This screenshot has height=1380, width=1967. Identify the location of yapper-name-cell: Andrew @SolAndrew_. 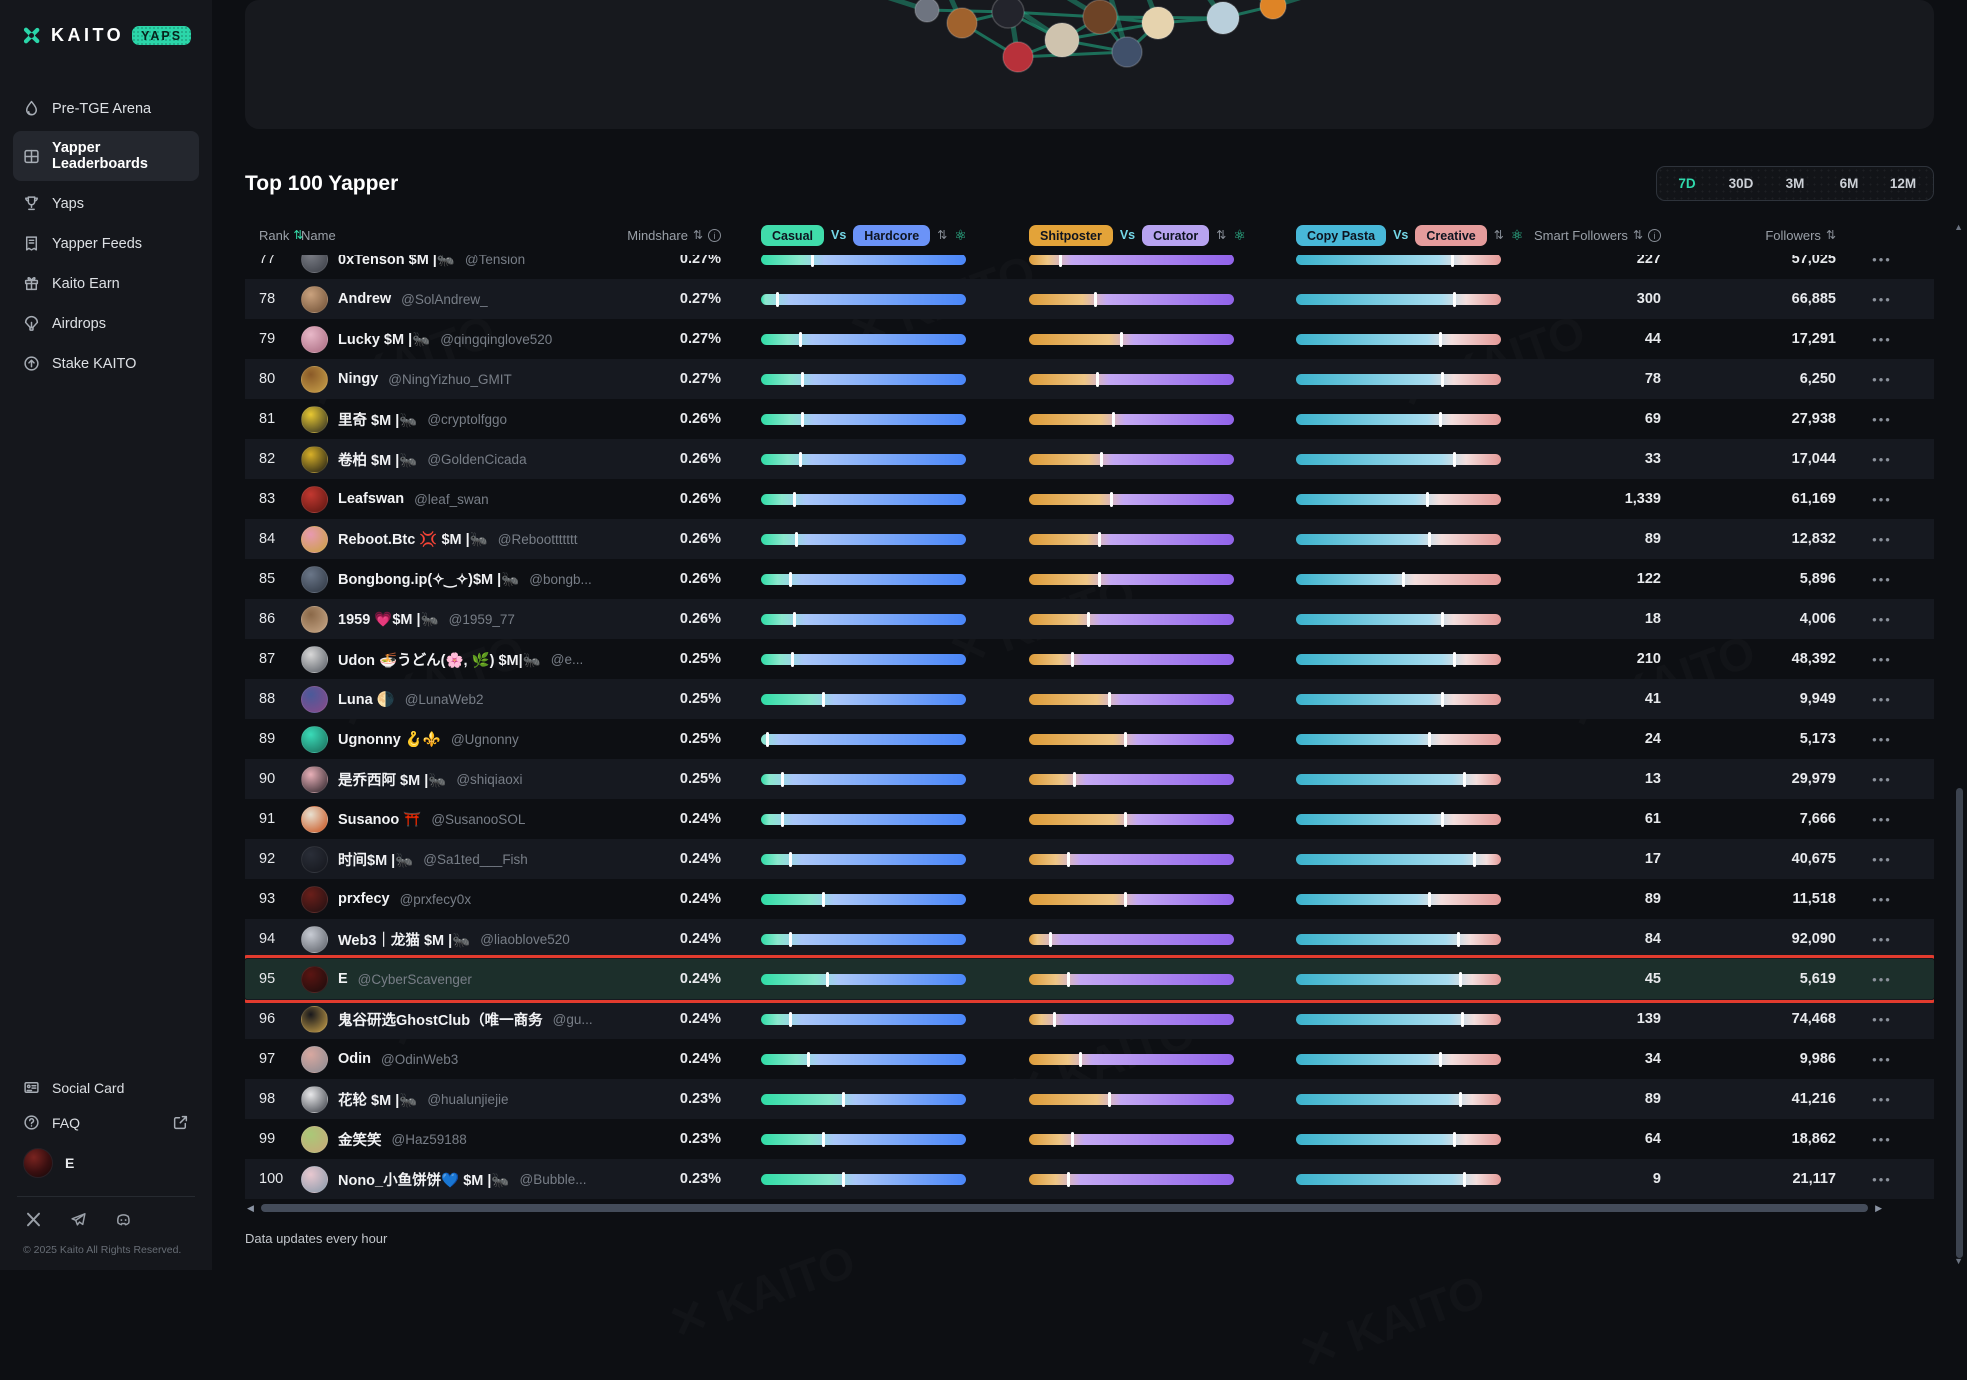
(451, 299).